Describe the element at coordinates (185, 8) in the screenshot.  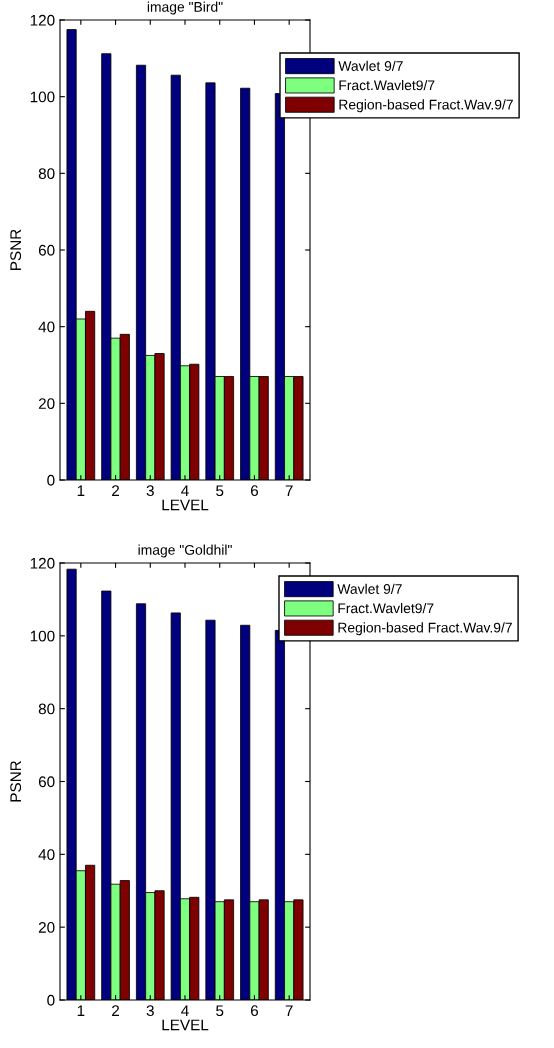
I see `chart-title: image "Bird"` at that location.